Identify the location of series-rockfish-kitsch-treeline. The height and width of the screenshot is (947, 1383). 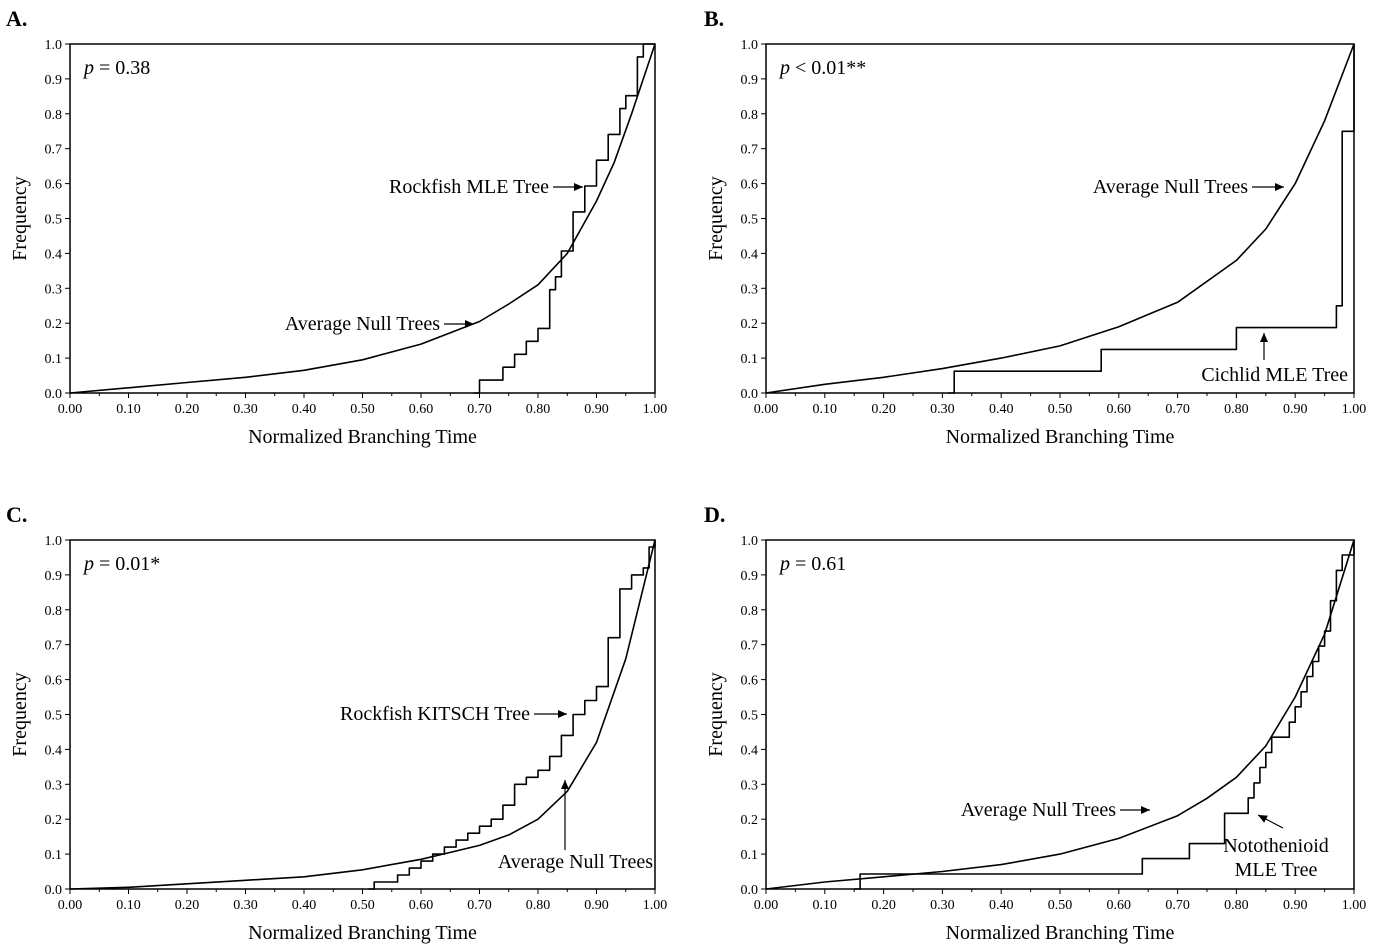
(512, 715).